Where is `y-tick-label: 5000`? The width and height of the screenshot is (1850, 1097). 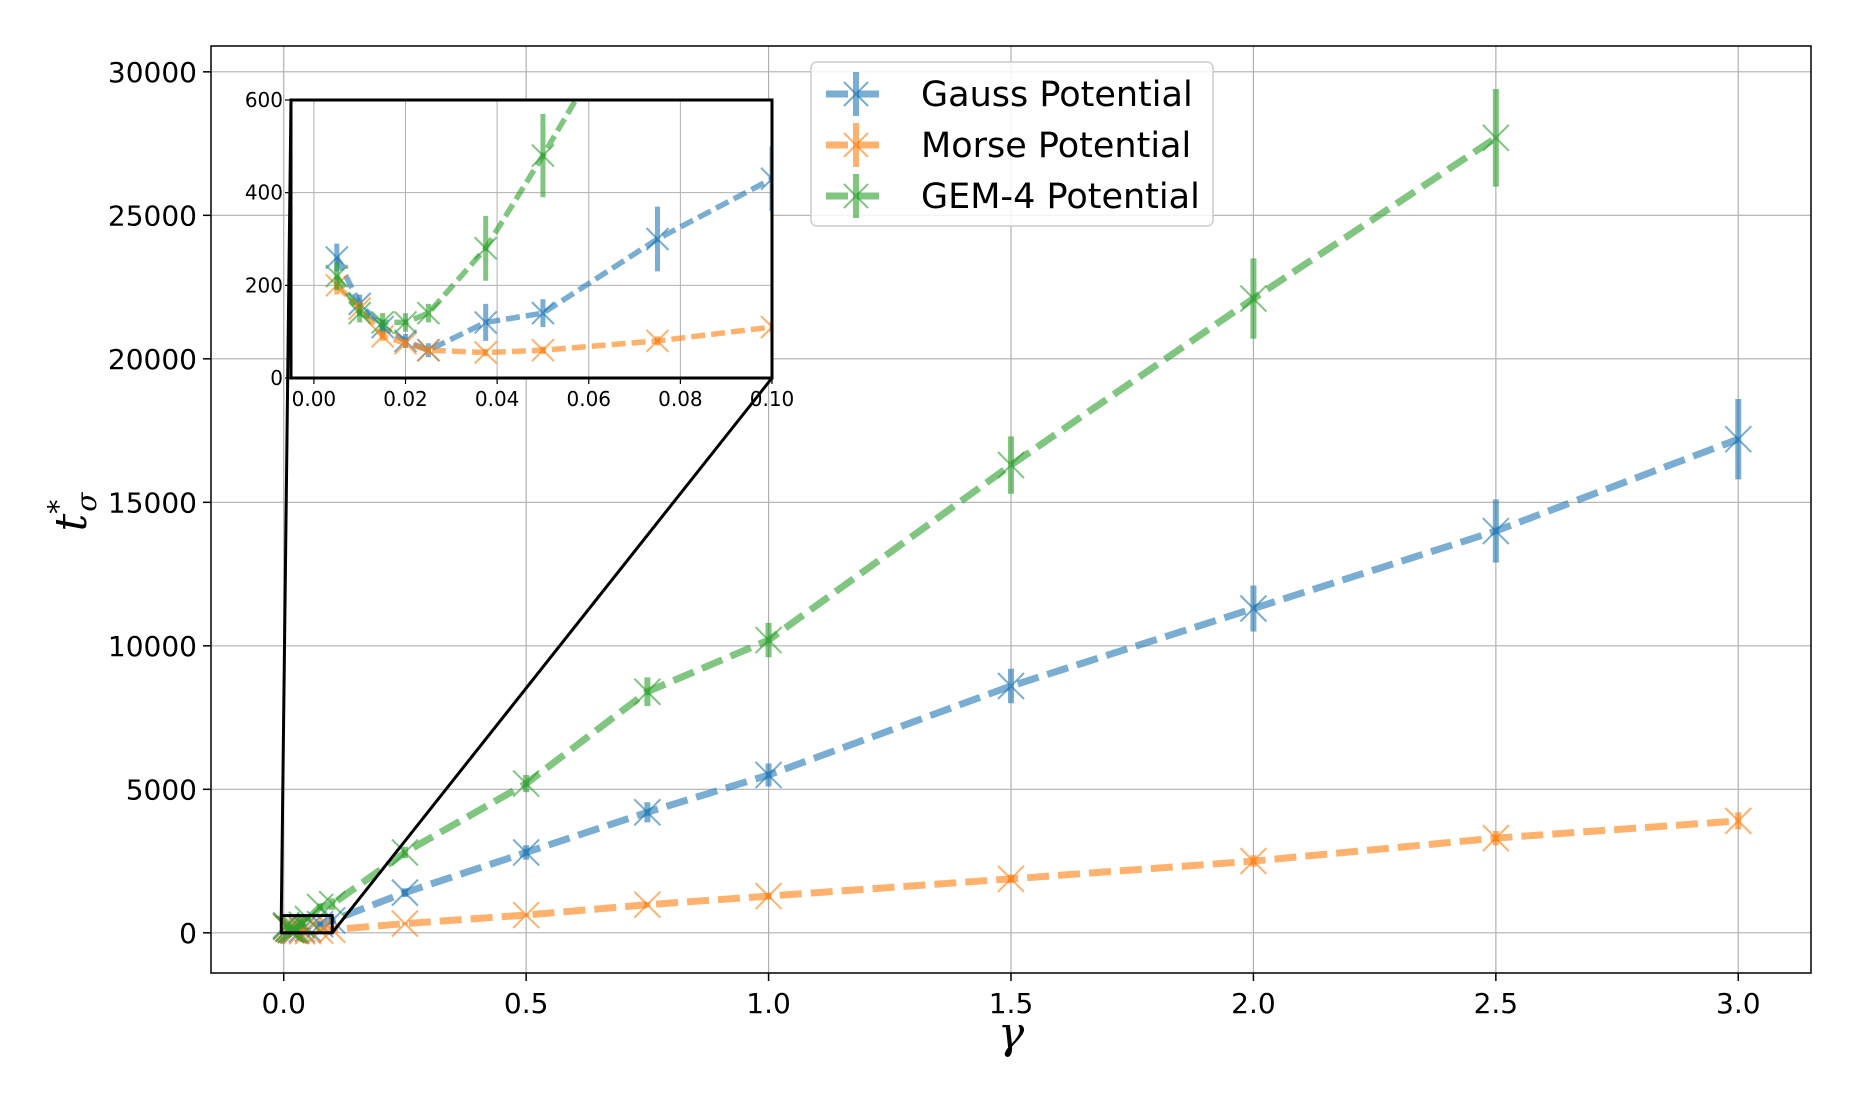
y-tick-label: 5000 is located at coordinates (161, 789).